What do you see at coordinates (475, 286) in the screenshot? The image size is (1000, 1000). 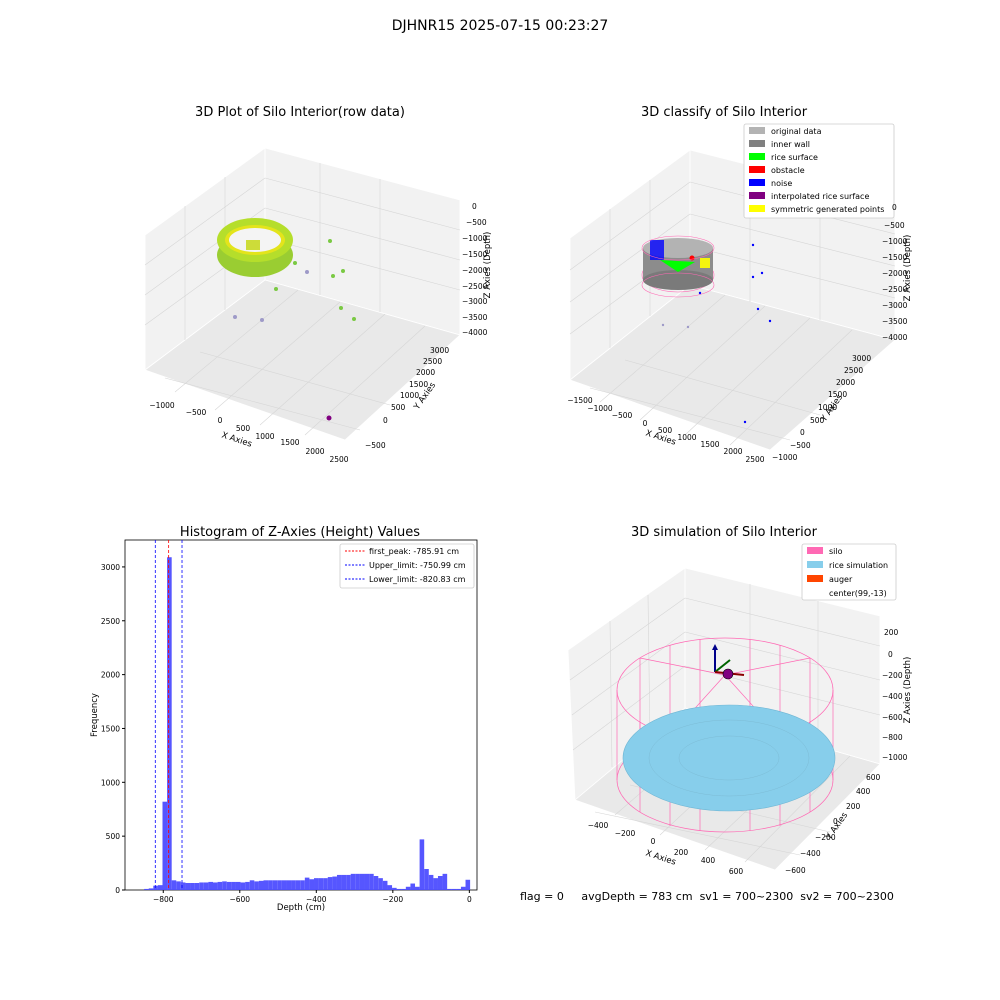 I see `svg-text: −2500` at bounding box center [475, 286].